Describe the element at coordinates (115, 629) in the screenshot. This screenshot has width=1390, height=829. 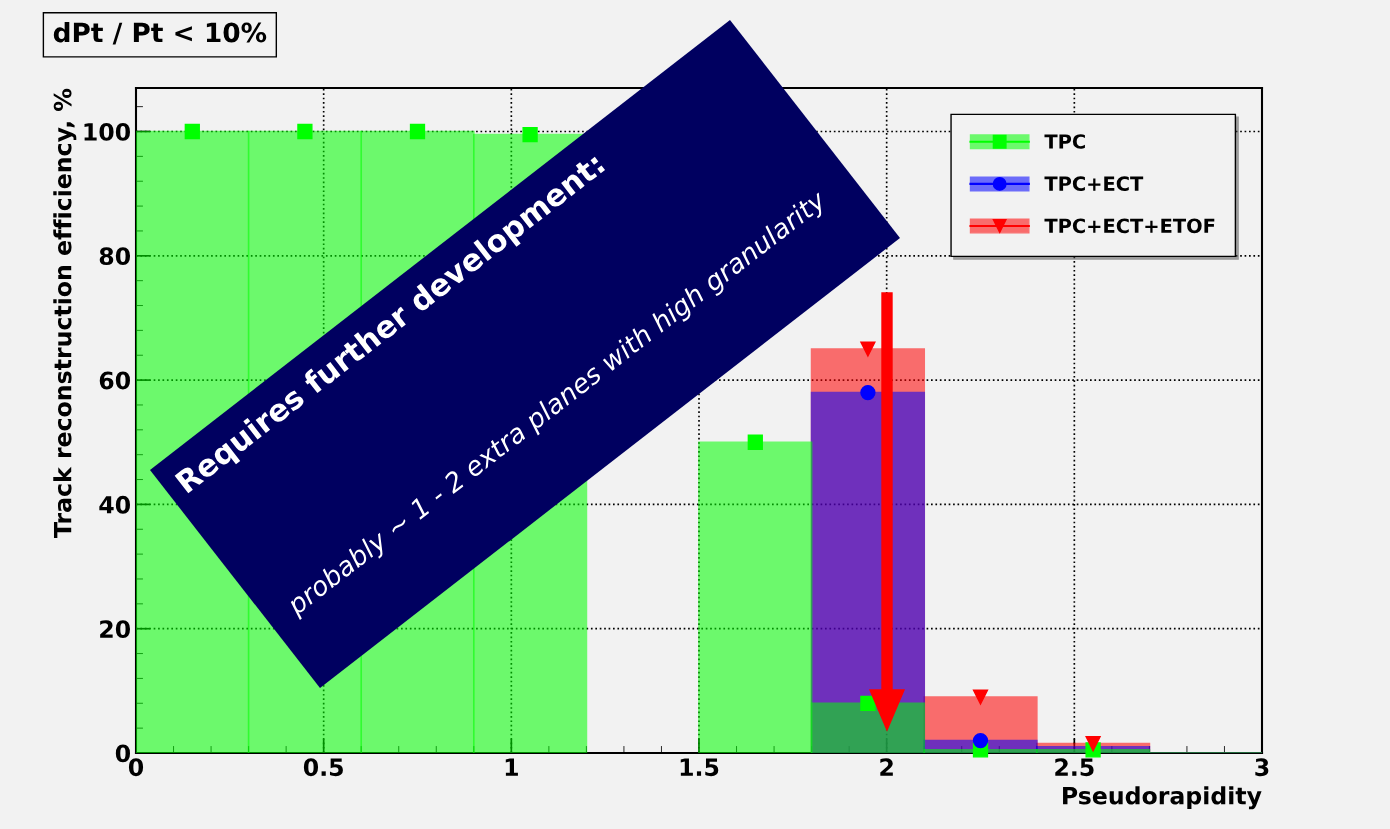
I see `y-tick-label: 20` at that location.